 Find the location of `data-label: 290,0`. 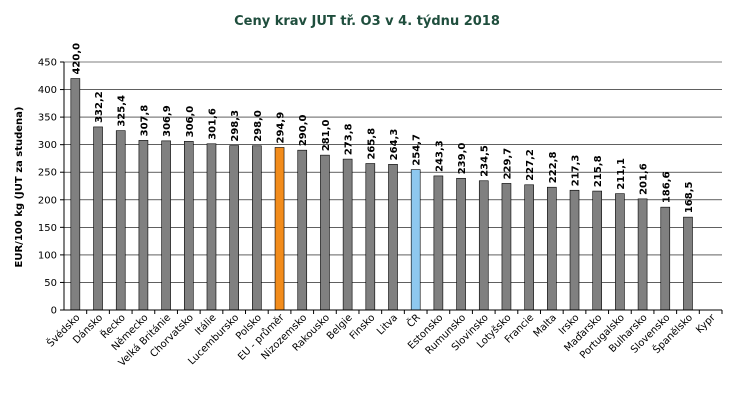

data-label: 290,0 is located at coordinates (303, 131).